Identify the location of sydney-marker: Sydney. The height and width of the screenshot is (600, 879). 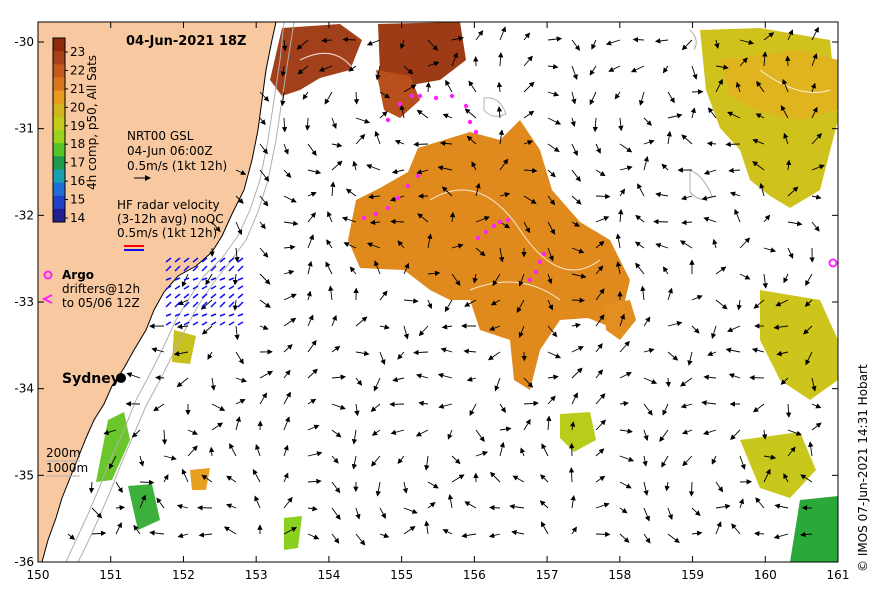
(94, 379).